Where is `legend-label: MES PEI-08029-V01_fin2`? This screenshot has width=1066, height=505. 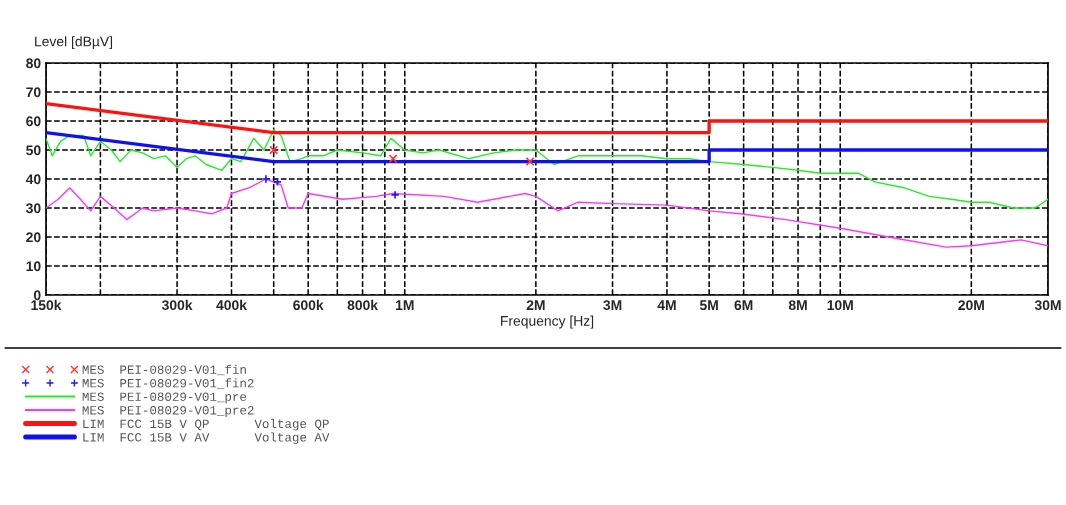 legend-label: MES PEI-08029-V01_fin2 is located at coordinates (168, 383).